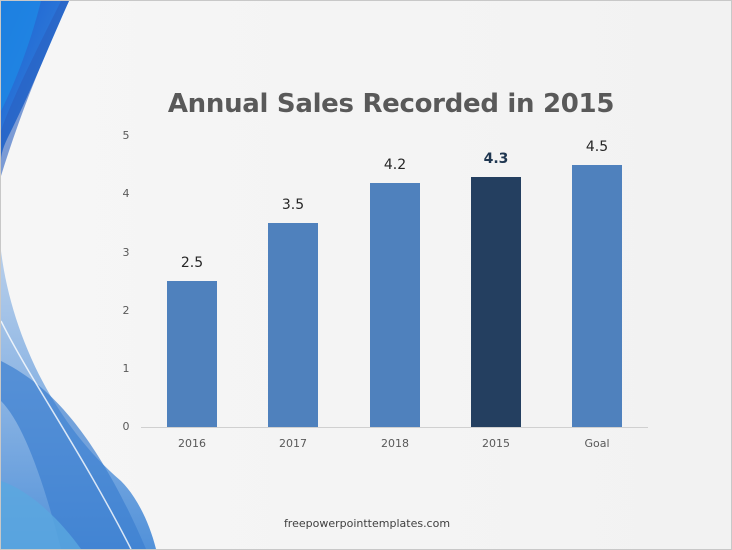  I want to click on x-label-2015: 2015, so click(496, 443).